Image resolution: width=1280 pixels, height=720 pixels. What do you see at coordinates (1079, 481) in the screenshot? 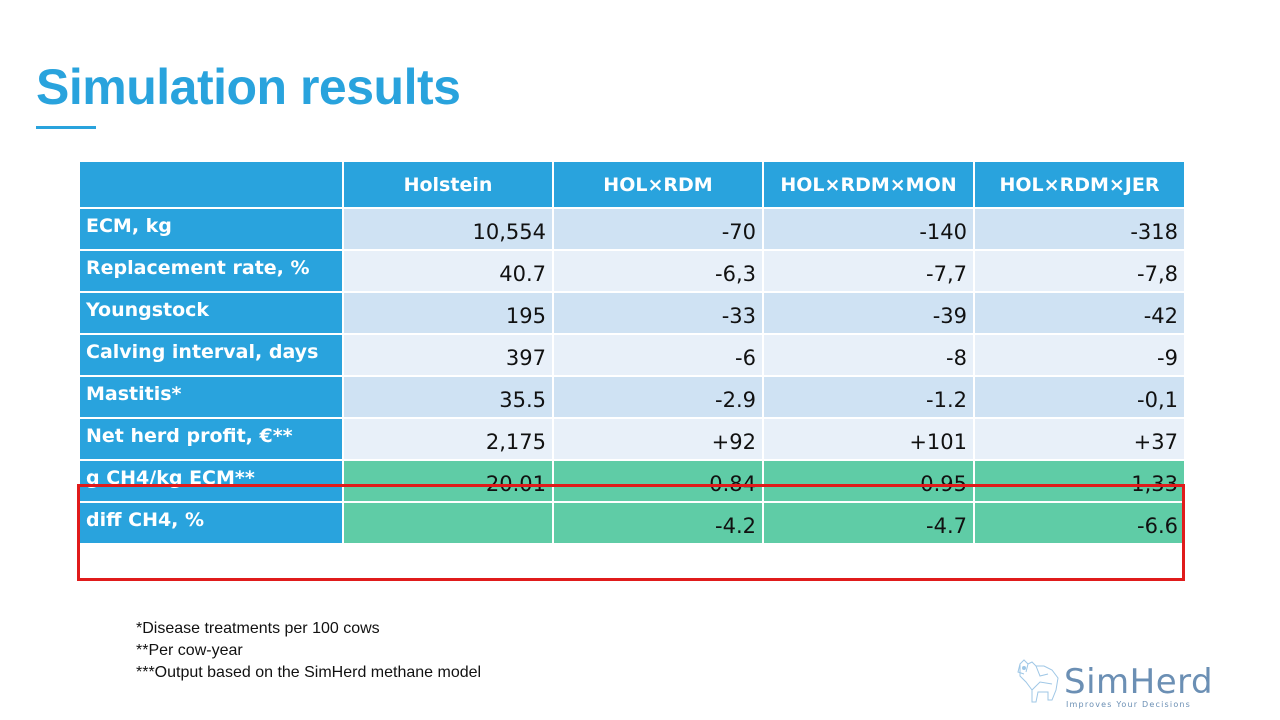
I see `table-cell: -1,33` at bounding box center [1079, 481].